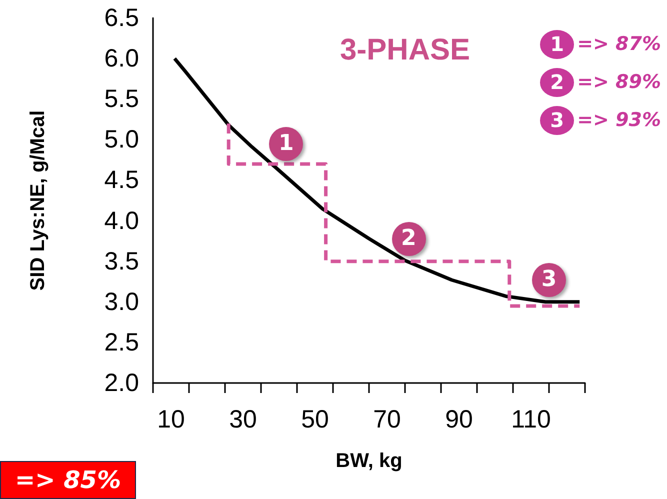 This screenshot has width=667, height=499. I want to click on annotation: => 87%, so click(619, 44).